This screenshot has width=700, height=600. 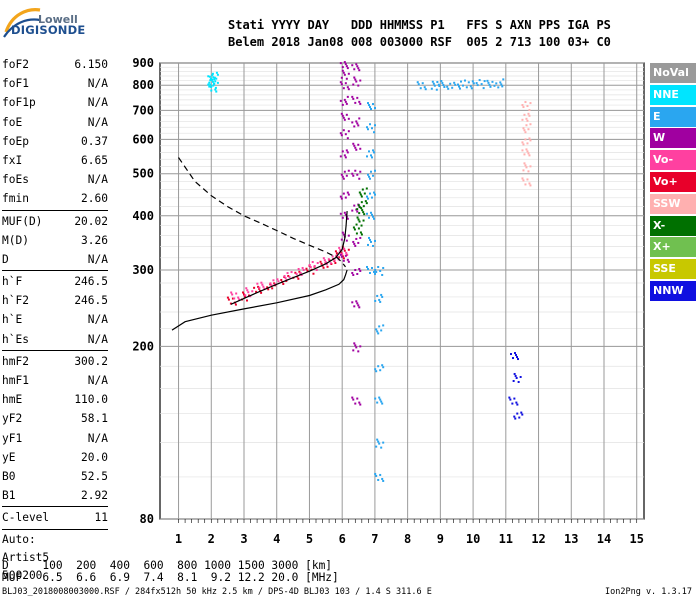 I want to click on param-name: foEp, so click(x=15, y=141).